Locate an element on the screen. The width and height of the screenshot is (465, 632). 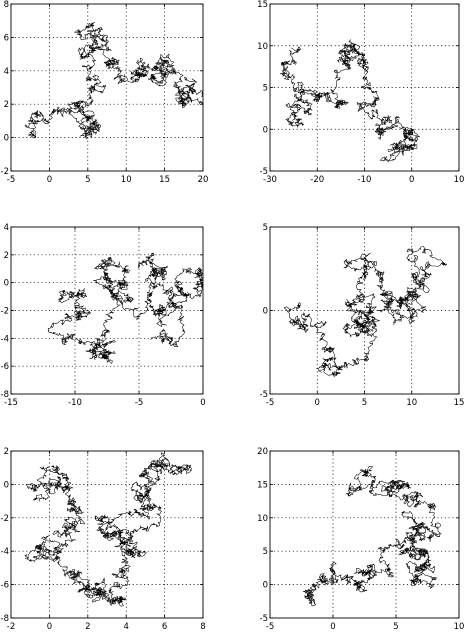
panel-5: -2 0 2 4 6 8 -8 -6 -4 -2 0 2 is located at coordinates (103, 539).